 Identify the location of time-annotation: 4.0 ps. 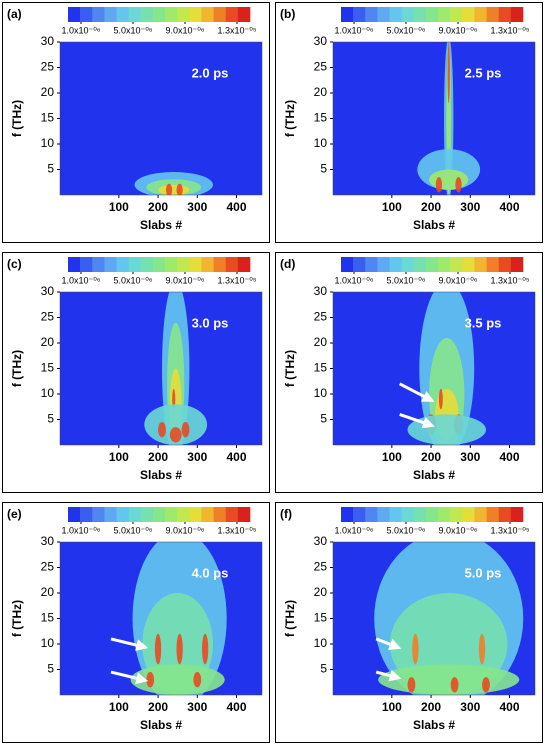
(210, 572).